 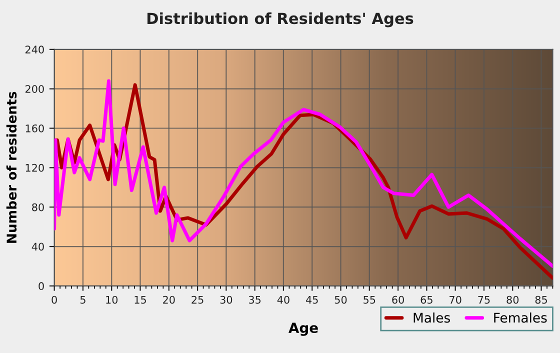 What do you see at coordinates (38, 207) in the screenshot?
I see `y-tick-label: 80` at bounding box center [38, 207].